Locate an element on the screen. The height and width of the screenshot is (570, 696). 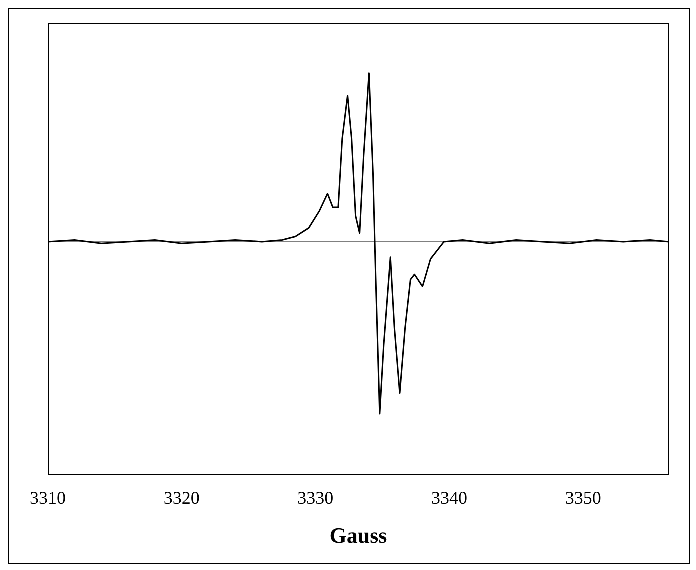
x-tick-label: 3340 is located at coordinates (450, 498).